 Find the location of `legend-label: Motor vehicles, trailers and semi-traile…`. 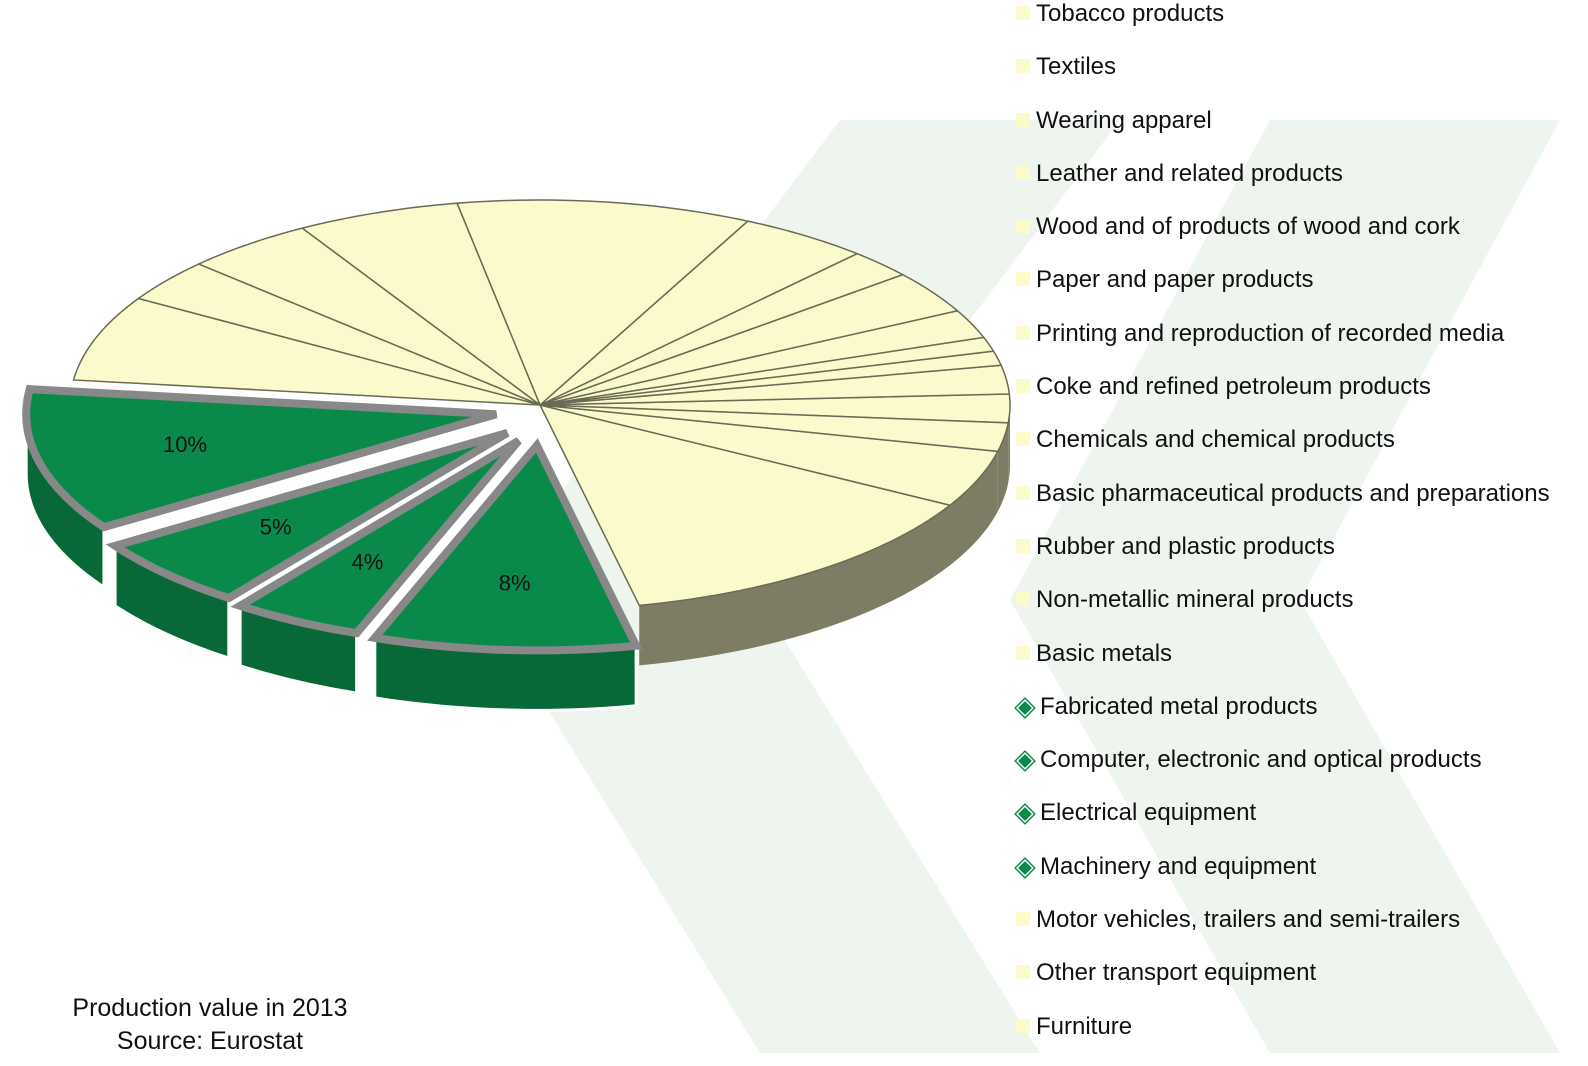

legend-label: Motor vehicles, trailers and semi-traile… is located at coordinates (1248, 920).